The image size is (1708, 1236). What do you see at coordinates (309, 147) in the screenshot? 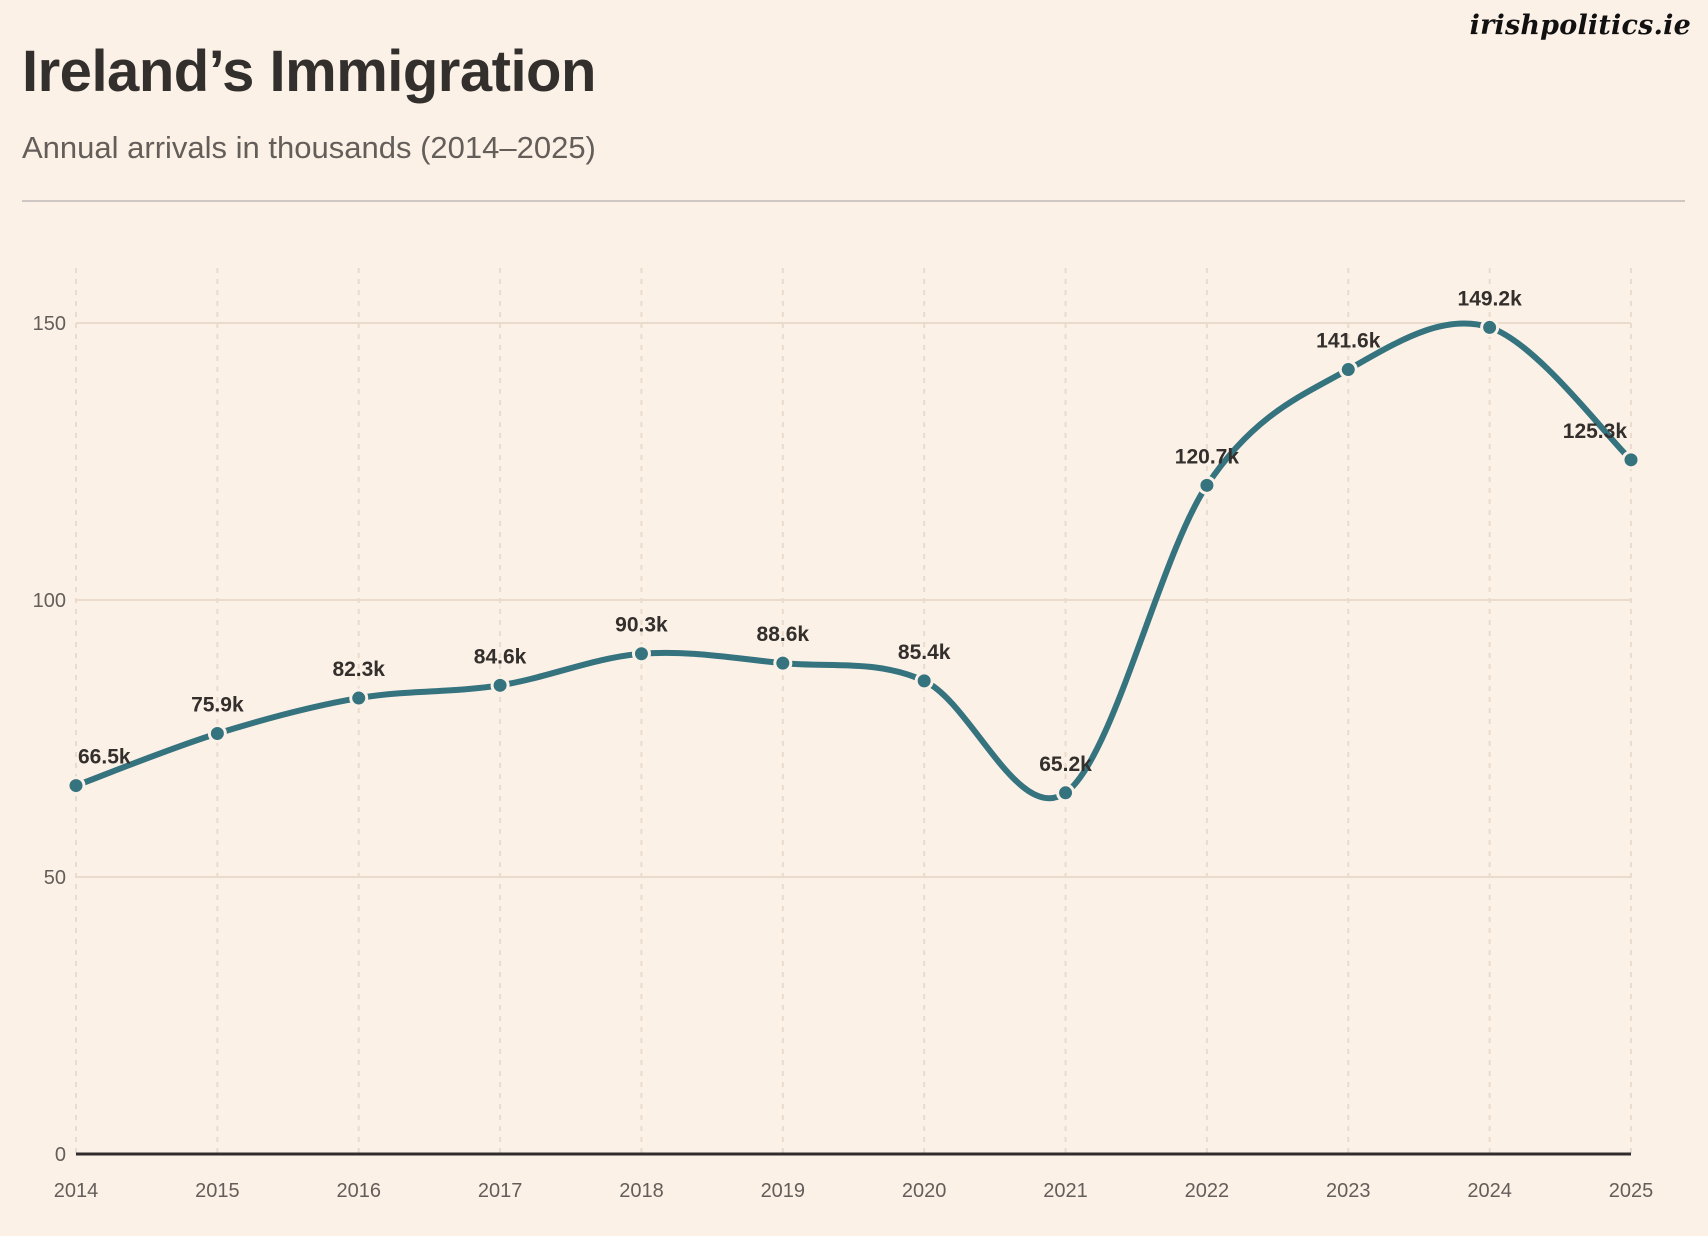
I see `chart-subtitle: Annual arrivals in thousands (2014–2025)` at bounding box center [309, 147].